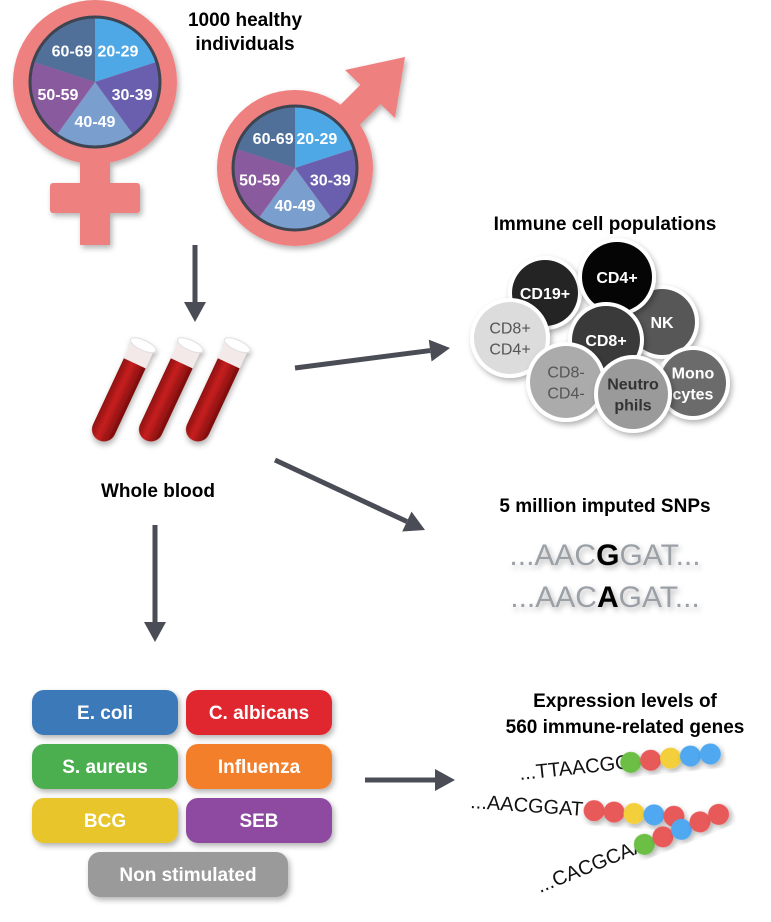 The height and width of the screenshot is (922, 771). I want to click on stimulus-seb: SEB, so click(259, 820).